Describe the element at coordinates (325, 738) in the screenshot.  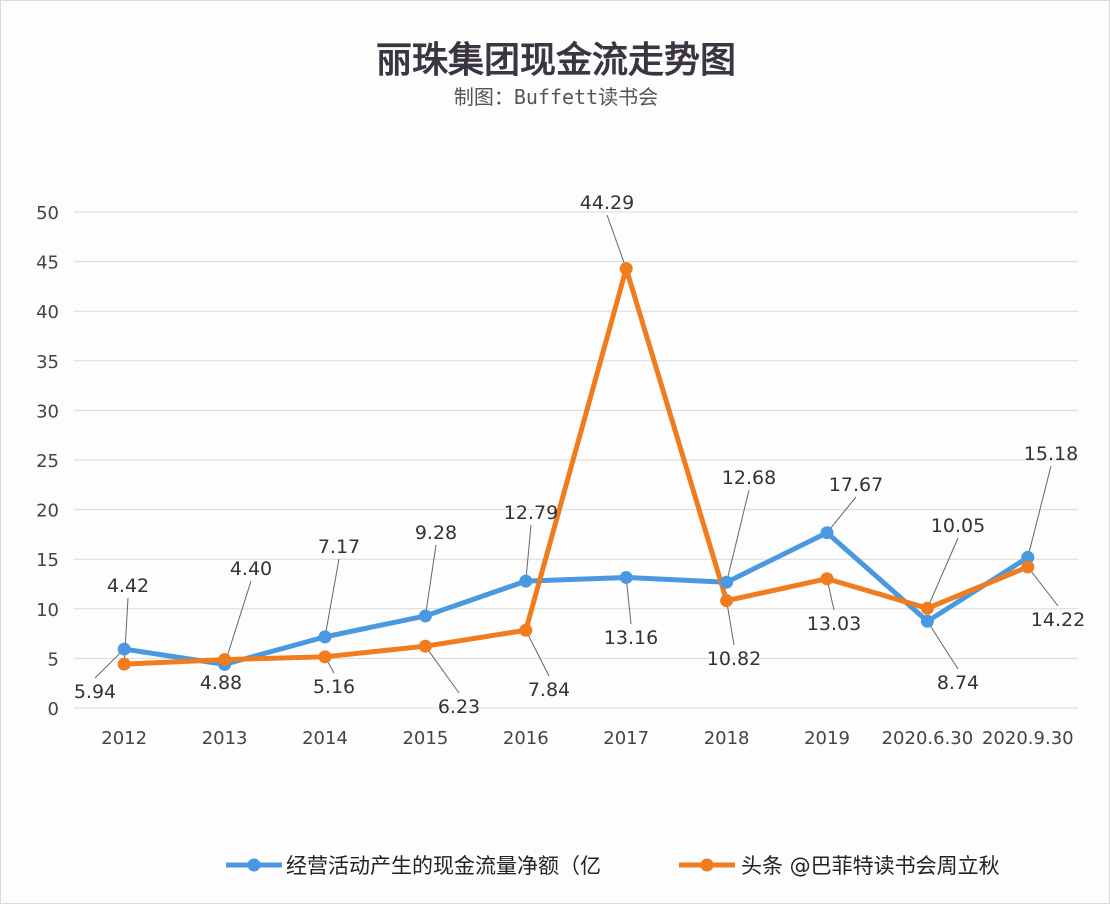
I see `x-tick-label: 2014` at that location.